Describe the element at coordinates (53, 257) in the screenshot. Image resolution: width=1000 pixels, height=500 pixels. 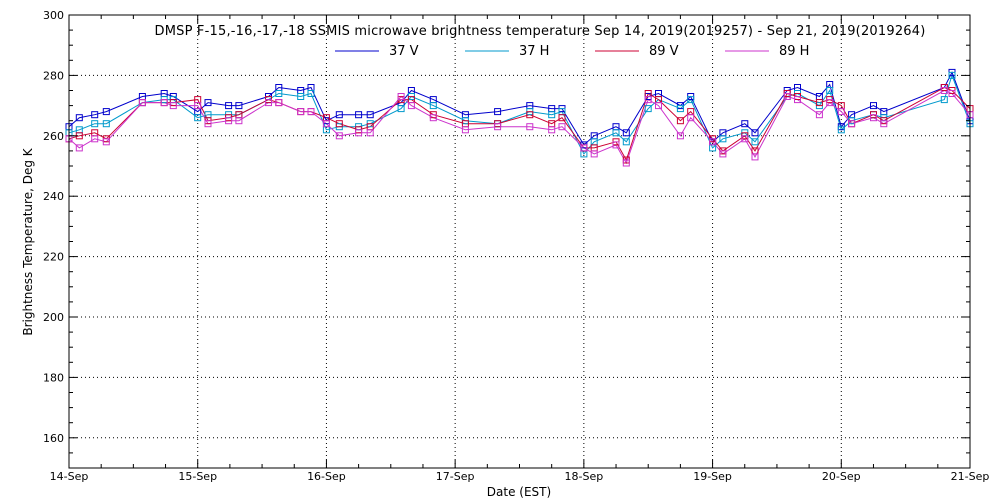
I see `y-tick-label: 220` at that location.